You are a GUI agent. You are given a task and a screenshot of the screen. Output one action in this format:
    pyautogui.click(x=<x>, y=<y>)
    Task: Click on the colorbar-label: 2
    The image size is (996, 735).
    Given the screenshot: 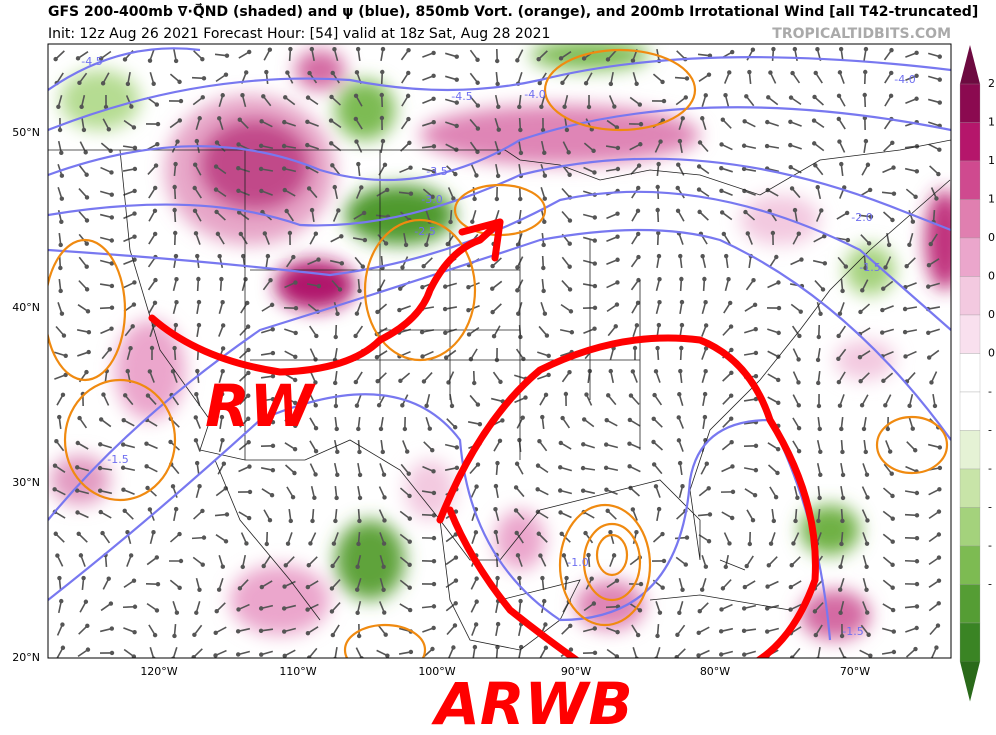 What is the action you would take?
    pyautogui.click(x=991, y=83)
    